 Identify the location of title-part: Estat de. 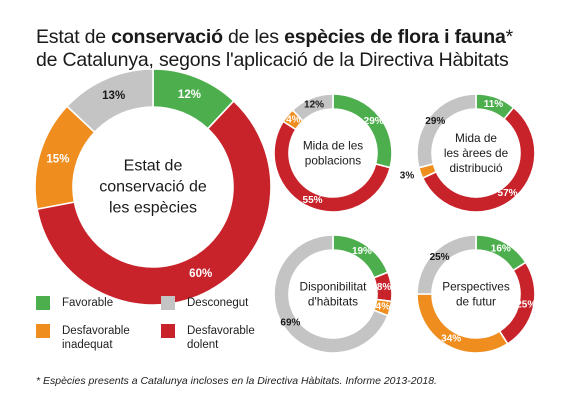
(74, 37).